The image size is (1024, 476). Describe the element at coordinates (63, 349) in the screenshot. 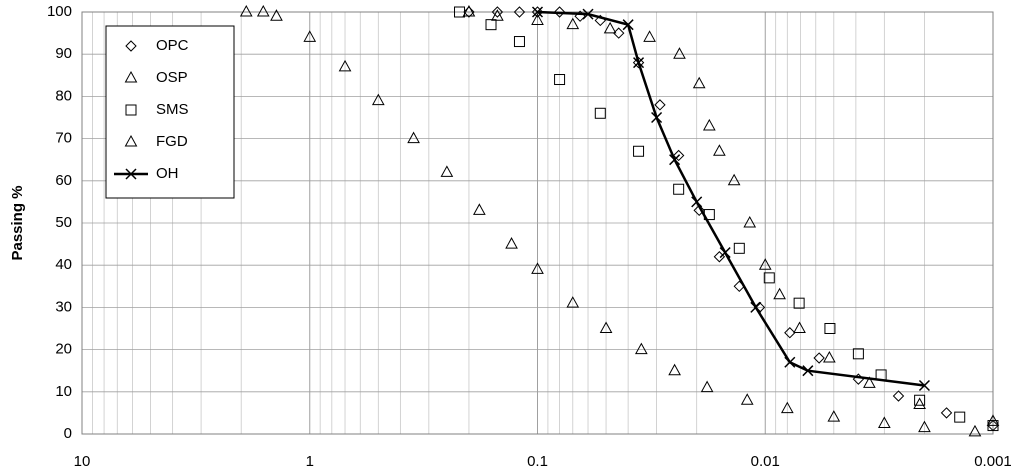

I see `y-tick-label: 20` at that location.